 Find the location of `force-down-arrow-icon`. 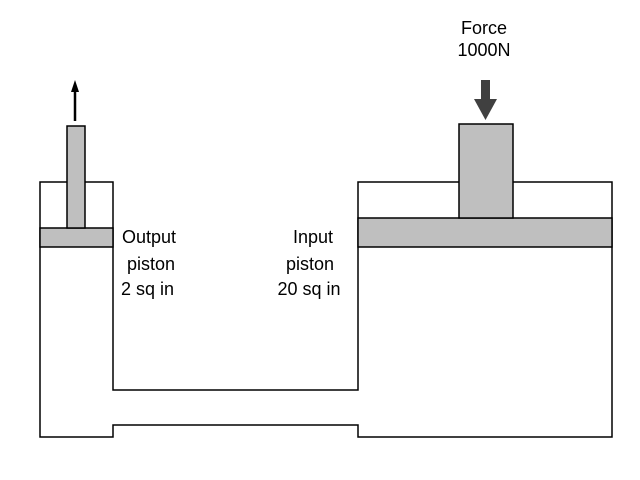

force-down-arrow-icon is located at coordinates (485, 100).